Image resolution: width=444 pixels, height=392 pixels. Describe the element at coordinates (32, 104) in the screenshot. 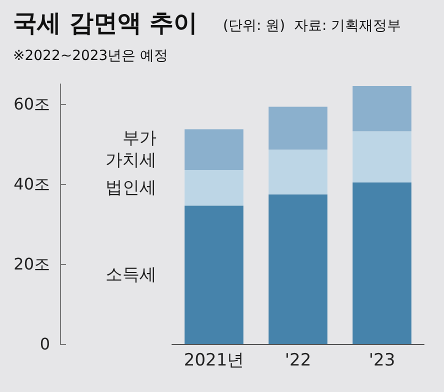

I see `y-tick-label: 60조` at that location.